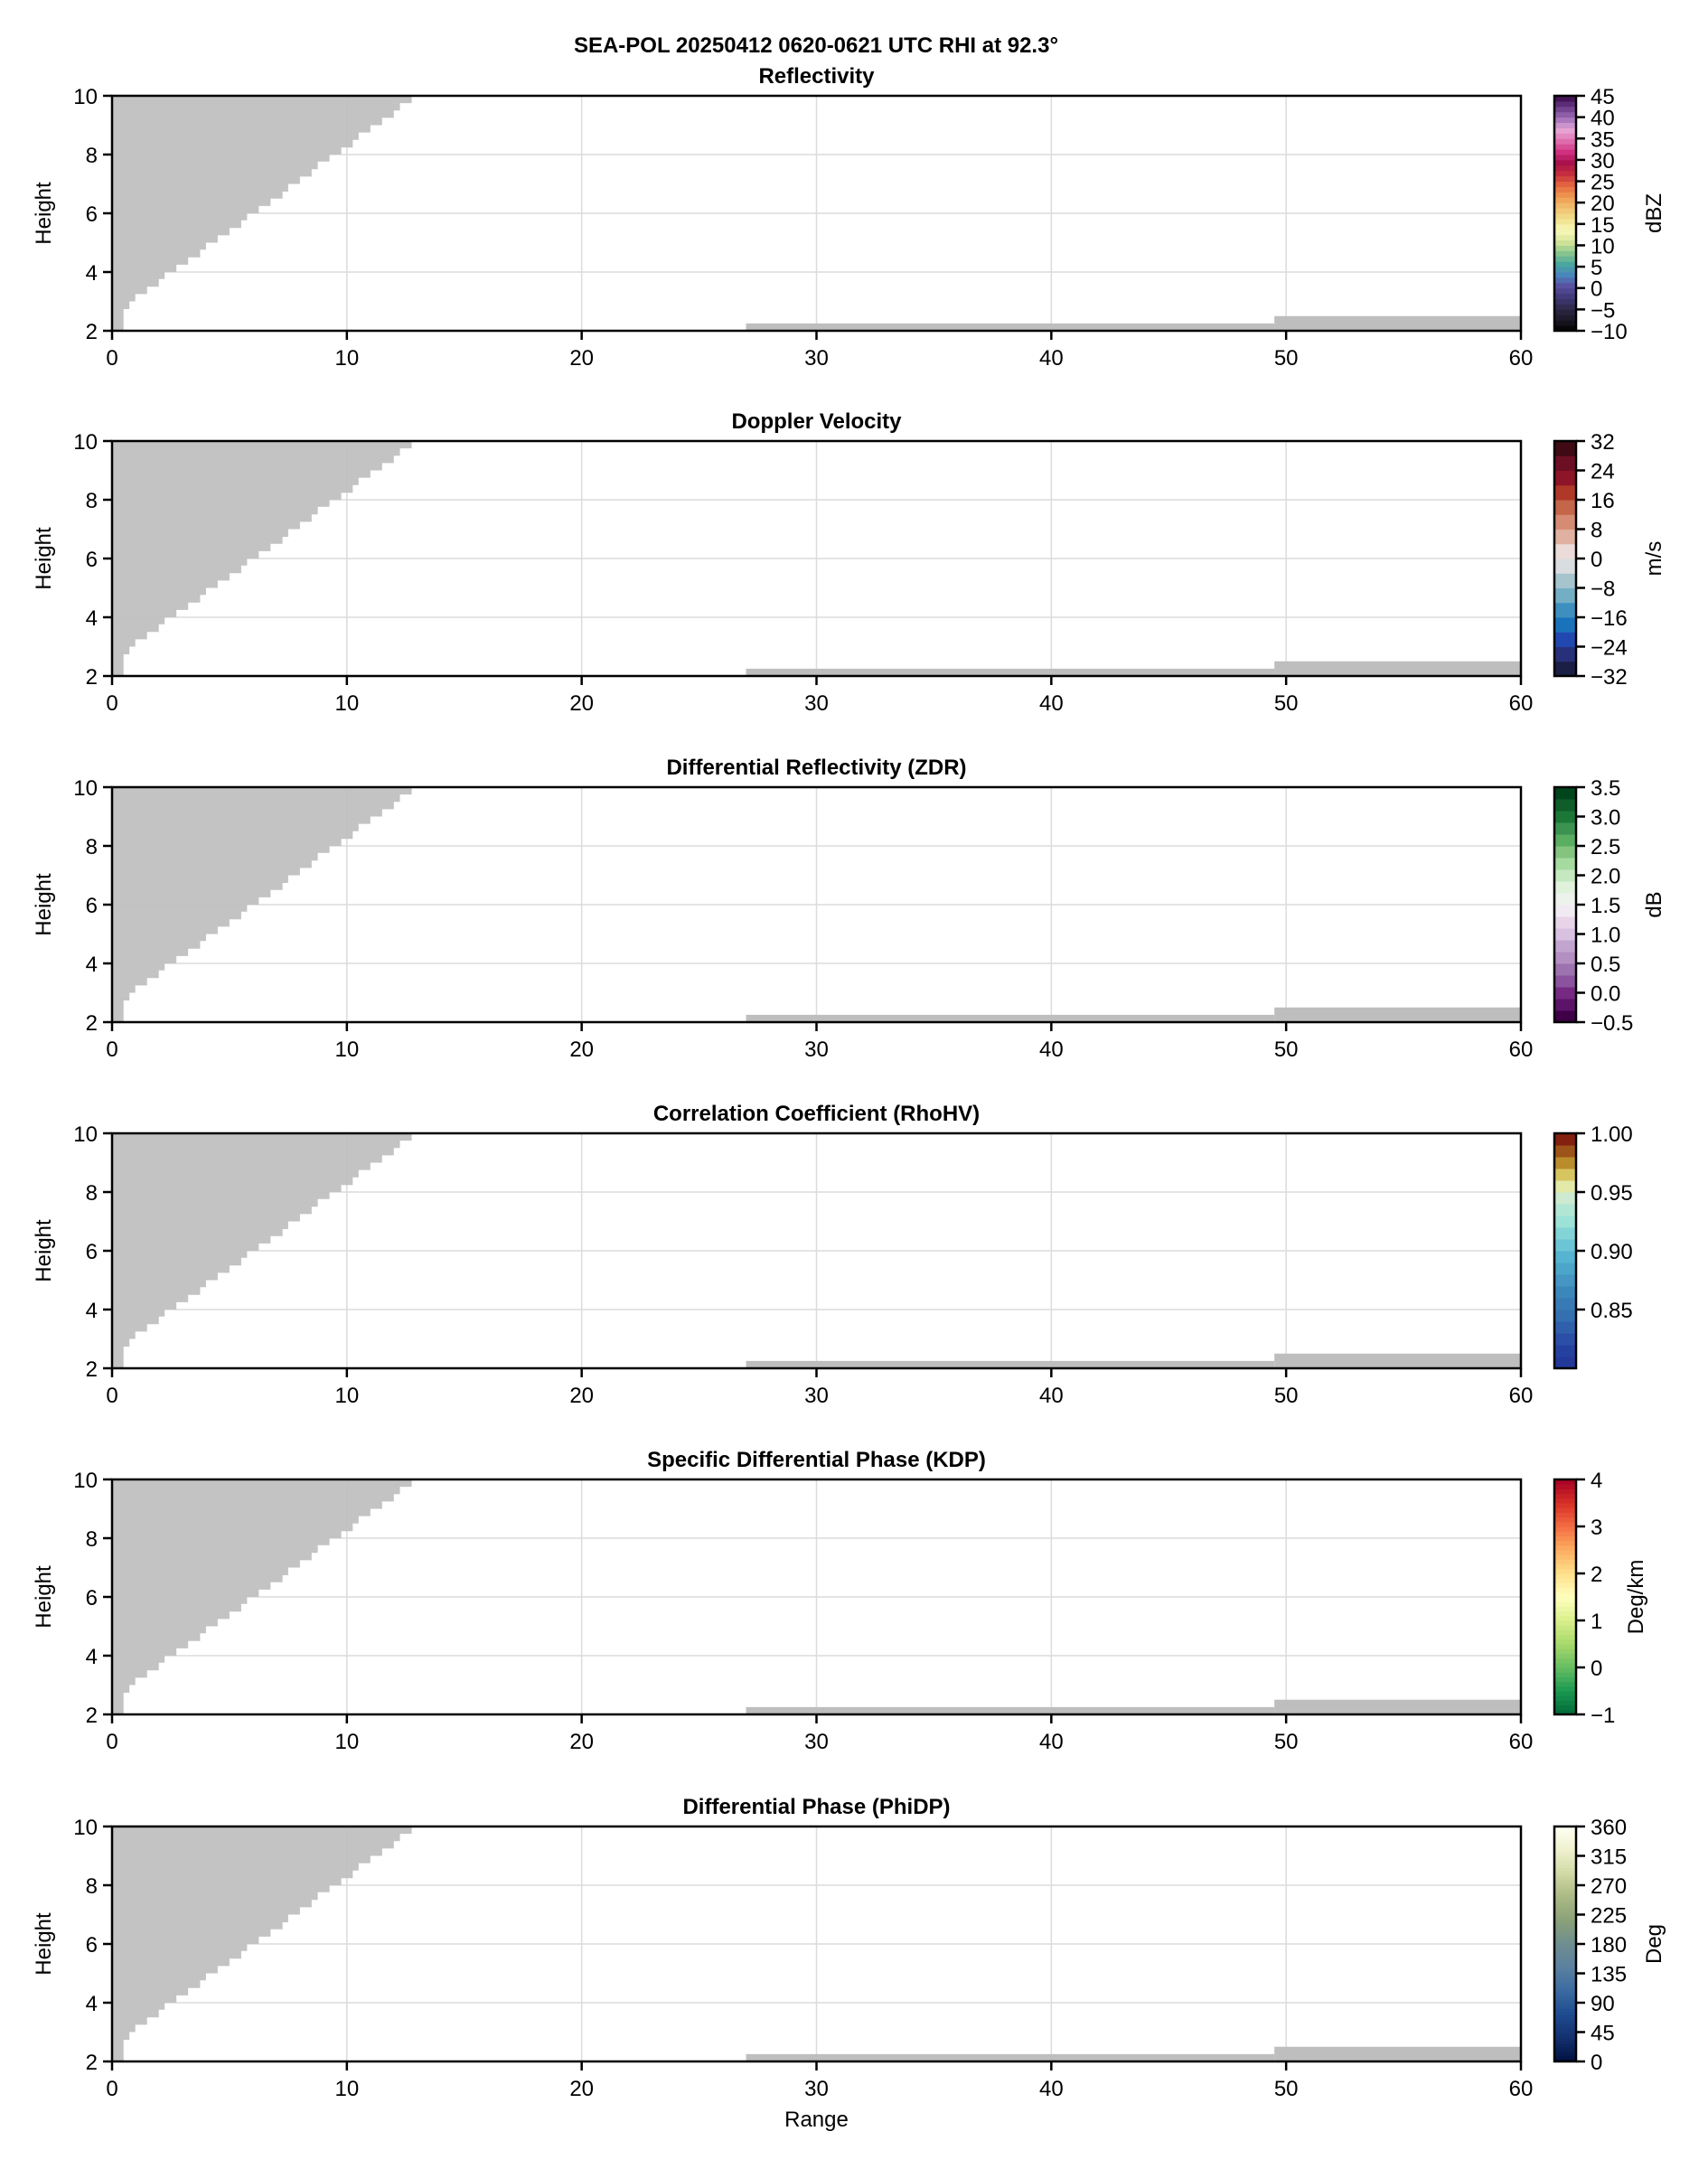 The height and width of the screenshot is (2169, 1708). What do you see at coordinates (1603, 501) in the screenshot?
I see `colorbar-tick-label: 16` at bounding box center [1603, 501].